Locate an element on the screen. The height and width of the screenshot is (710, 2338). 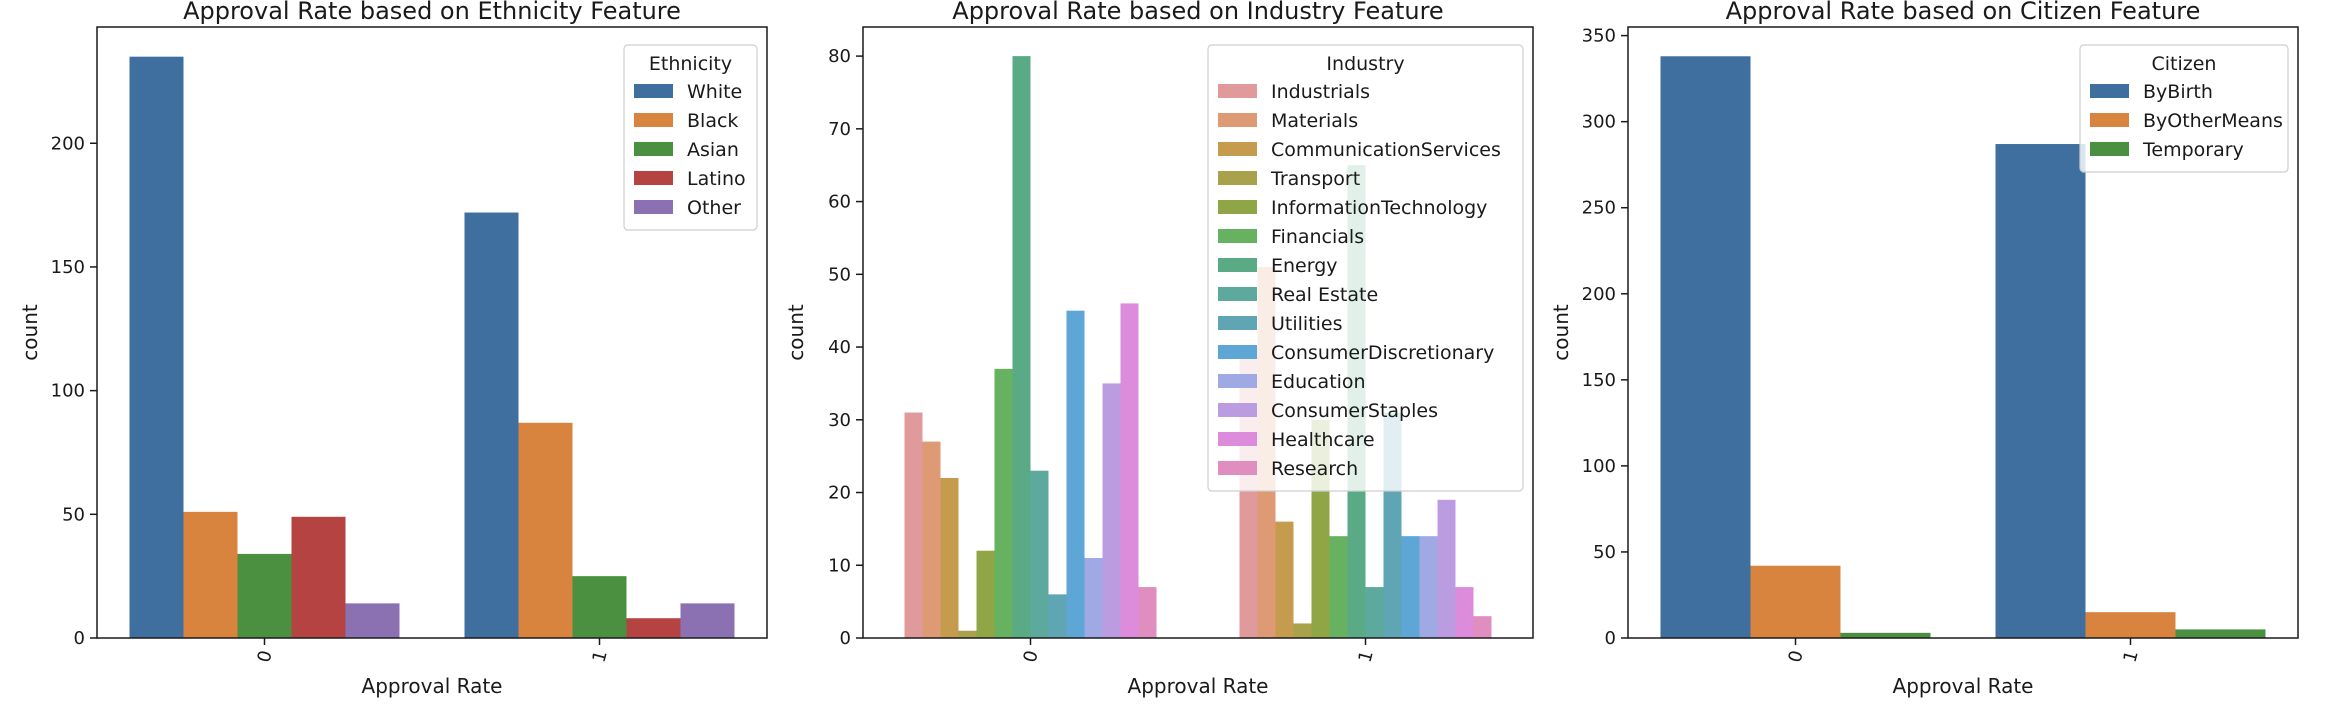
legend-title: Citizen is located at coordinates (2184, 64).